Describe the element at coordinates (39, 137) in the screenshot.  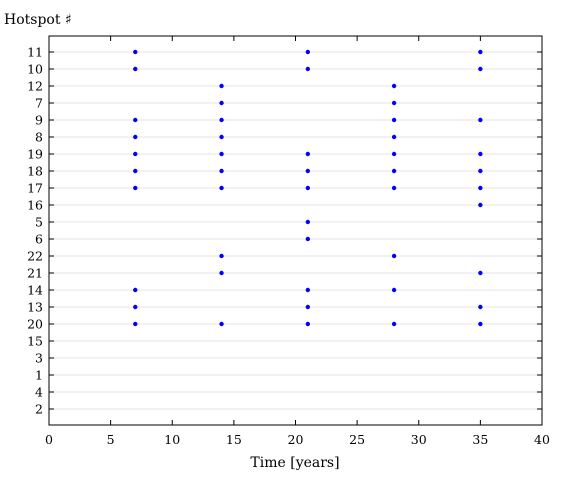
I see `y-tick-label: 8` at that location.